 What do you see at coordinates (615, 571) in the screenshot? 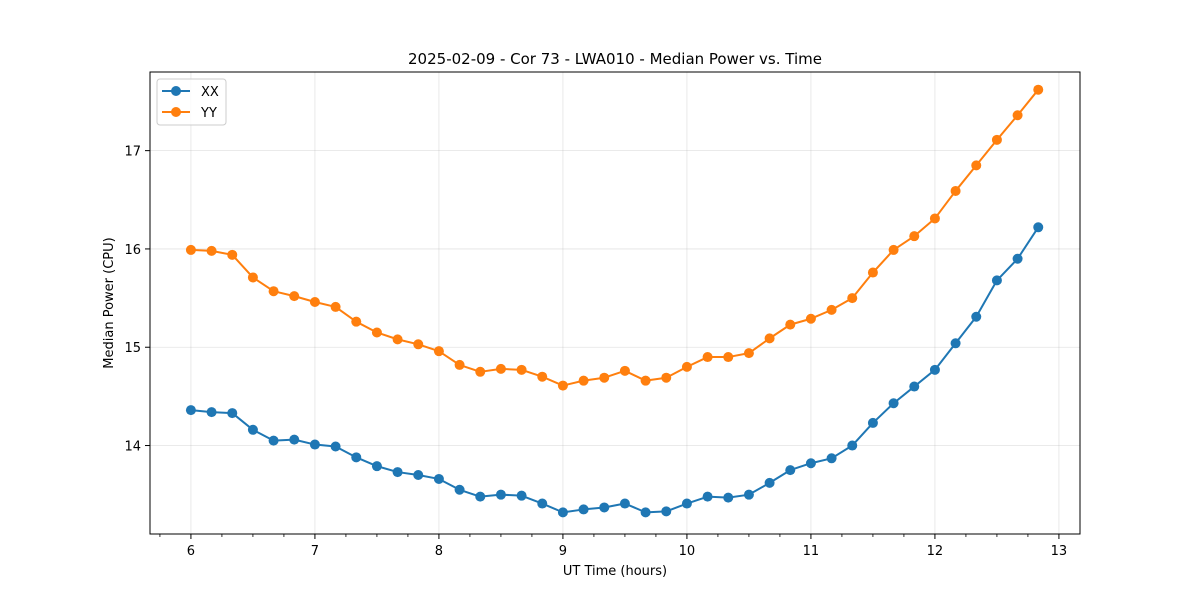
I see `x-axis-label: UT Time (hours)` at bounding box center [615, 571].